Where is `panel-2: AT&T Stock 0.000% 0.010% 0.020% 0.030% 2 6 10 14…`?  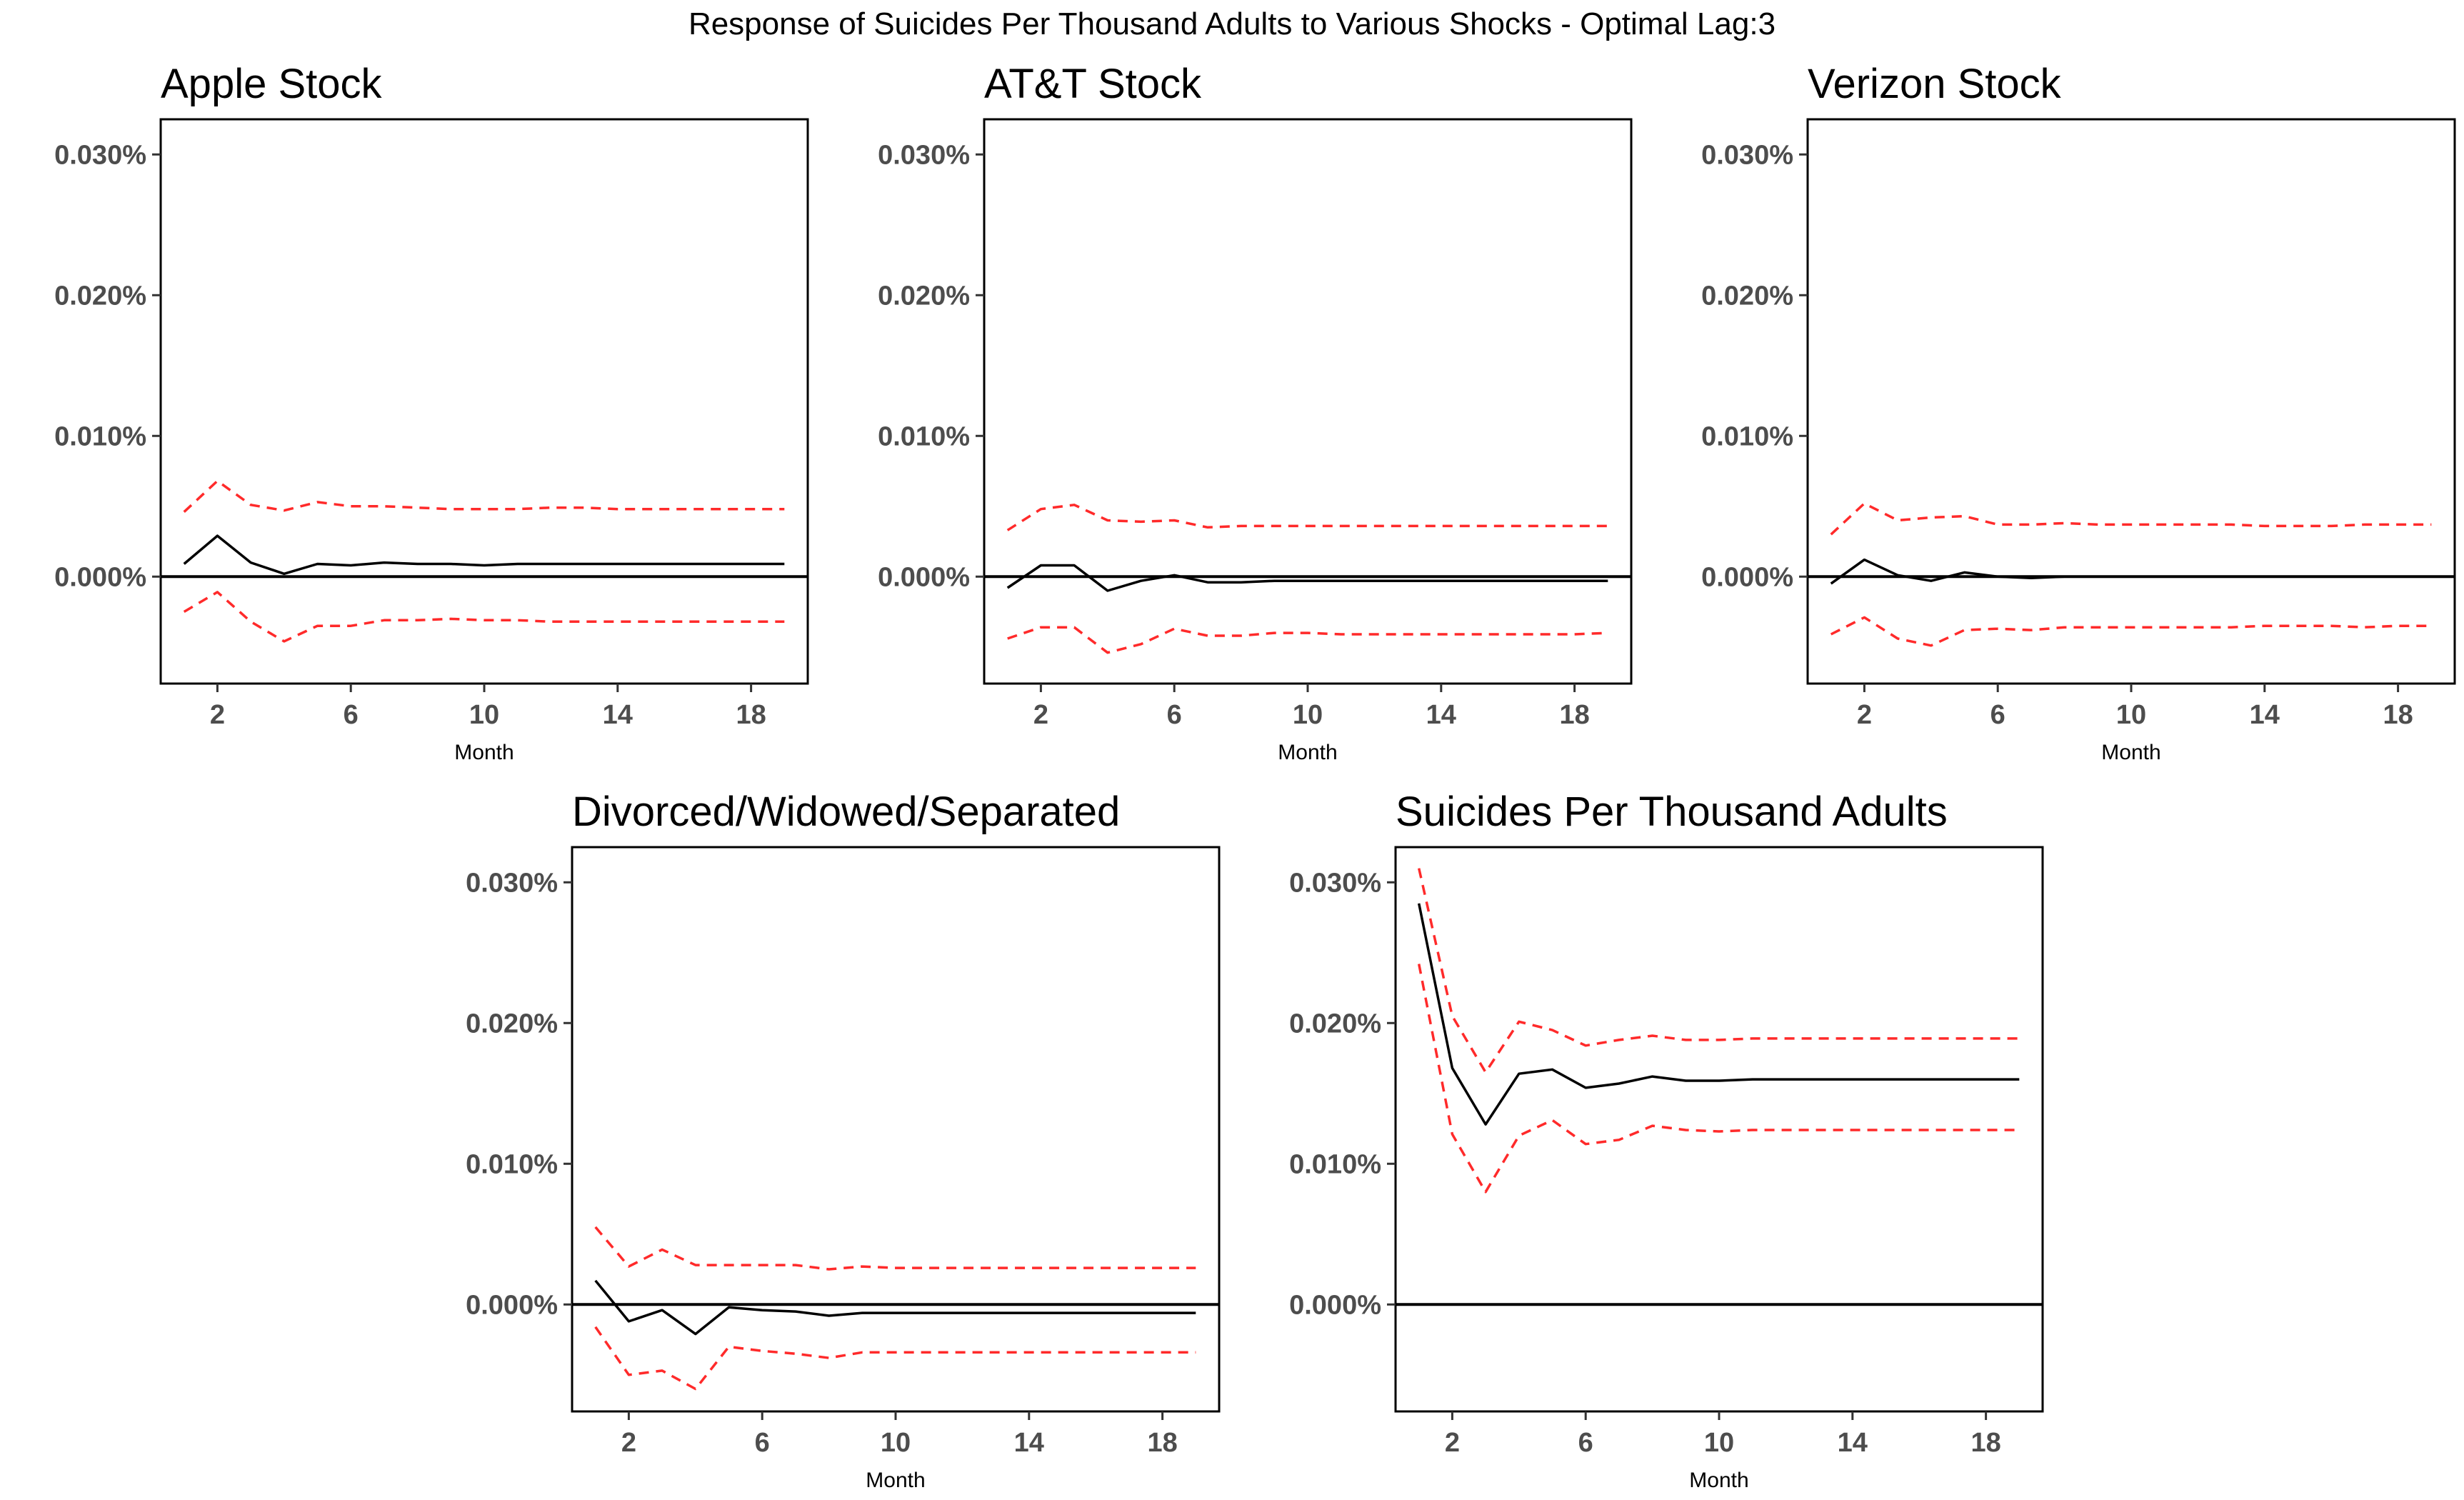
panel-2: AT&T Stock 0.000% 0.010% 0.020% 0.030% 2 6 10 14… is located at coordinates (1255, 412).